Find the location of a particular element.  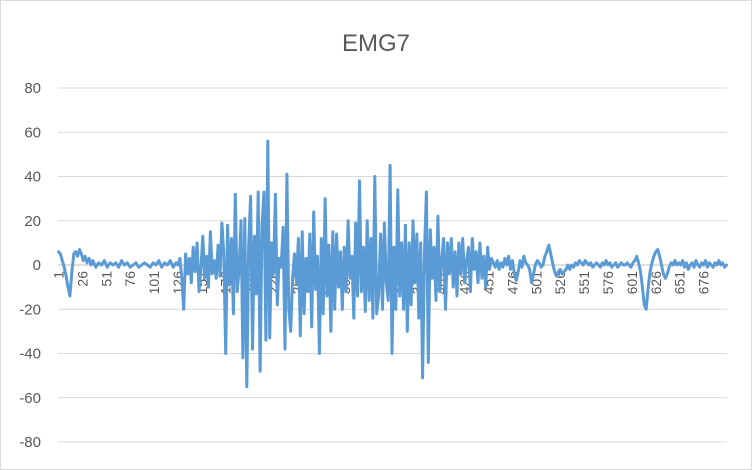

x-tick-label: 576 is located at coordinates (608, 283).